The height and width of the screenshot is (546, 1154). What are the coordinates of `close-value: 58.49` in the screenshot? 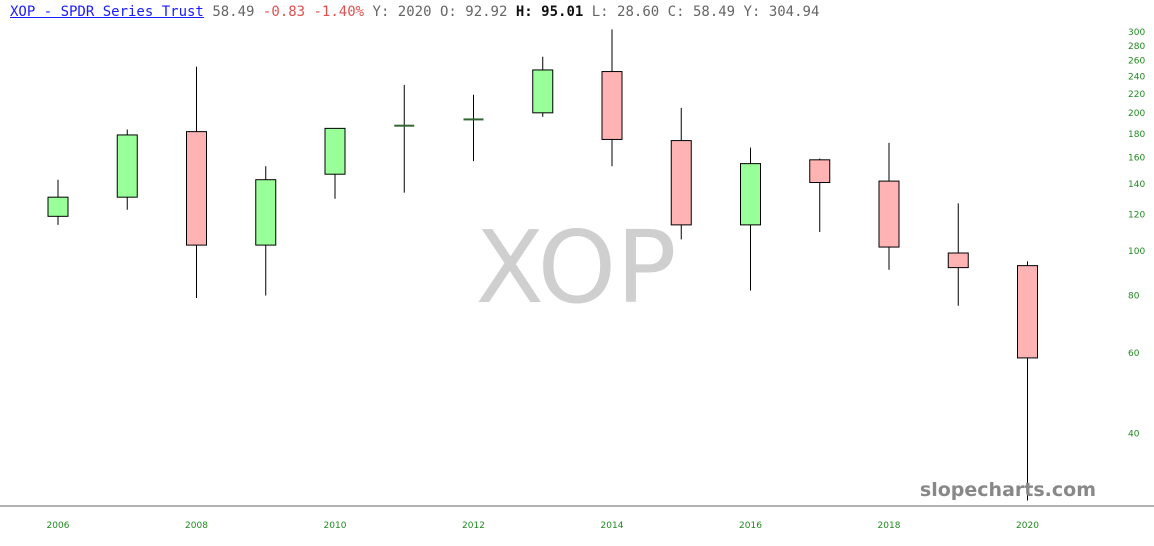 It's located at (714, 12).